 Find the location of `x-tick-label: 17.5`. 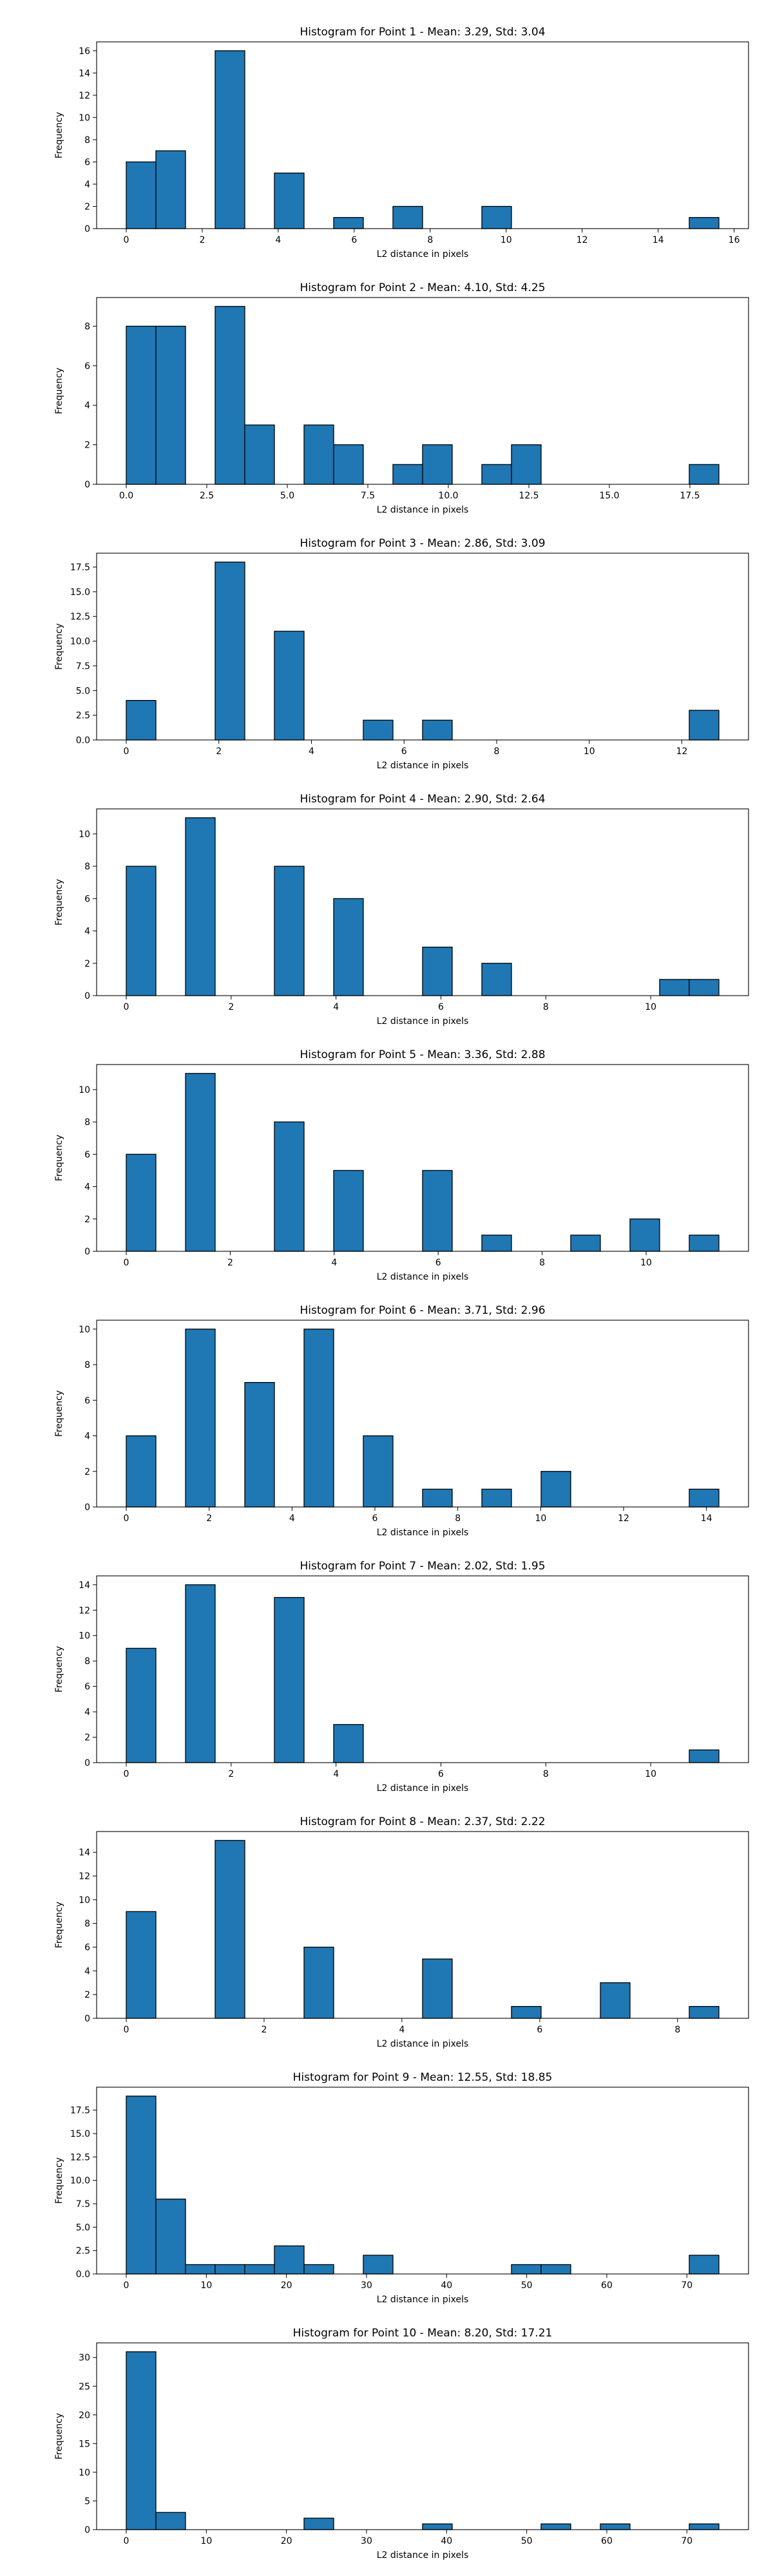

x-tick-label: 17.5 is located at coordinates (690, 496).